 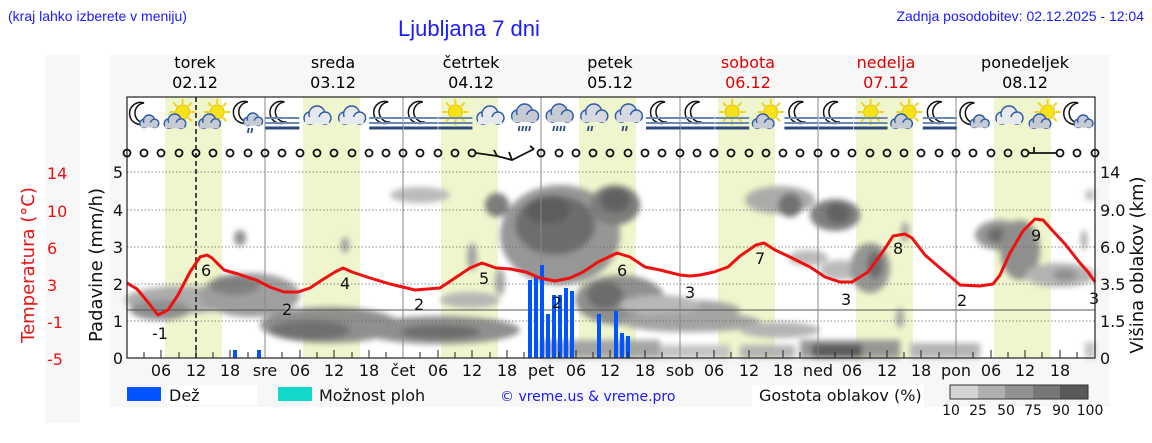 What do you see at coordinates (333, 73) in the screenshot?
I see `day-label-wed: sreda 03.12` at bounding box center [333, 73].